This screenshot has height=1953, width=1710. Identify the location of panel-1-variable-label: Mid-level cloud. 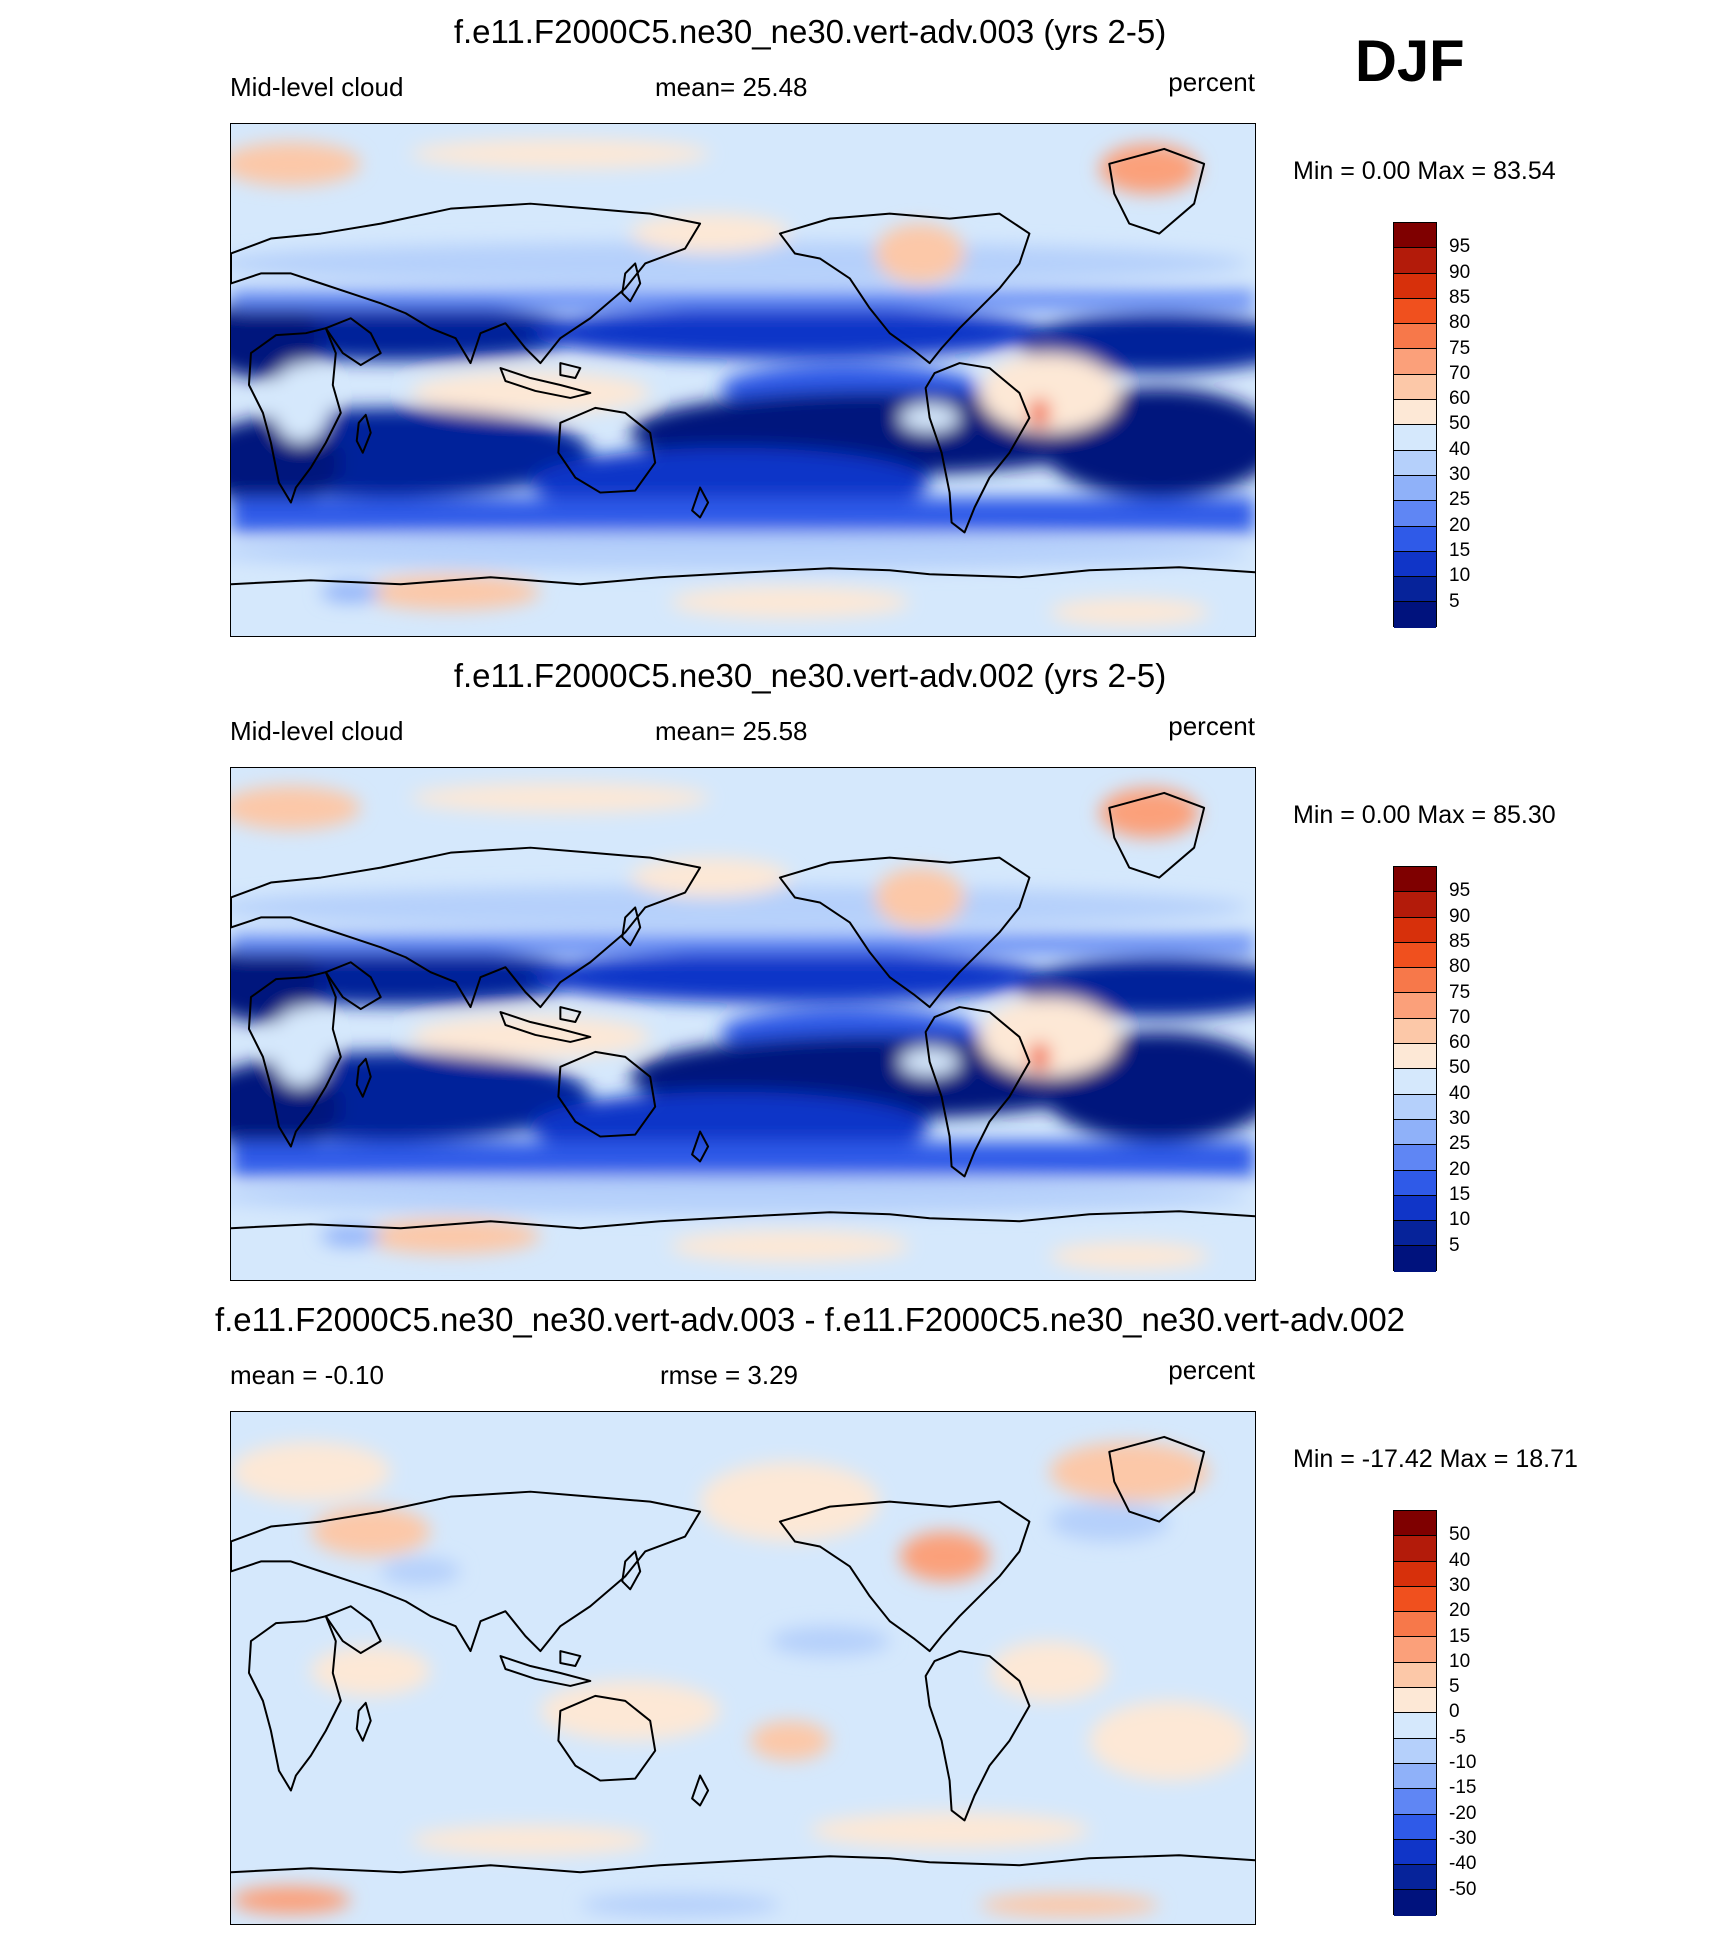
(317, 87).